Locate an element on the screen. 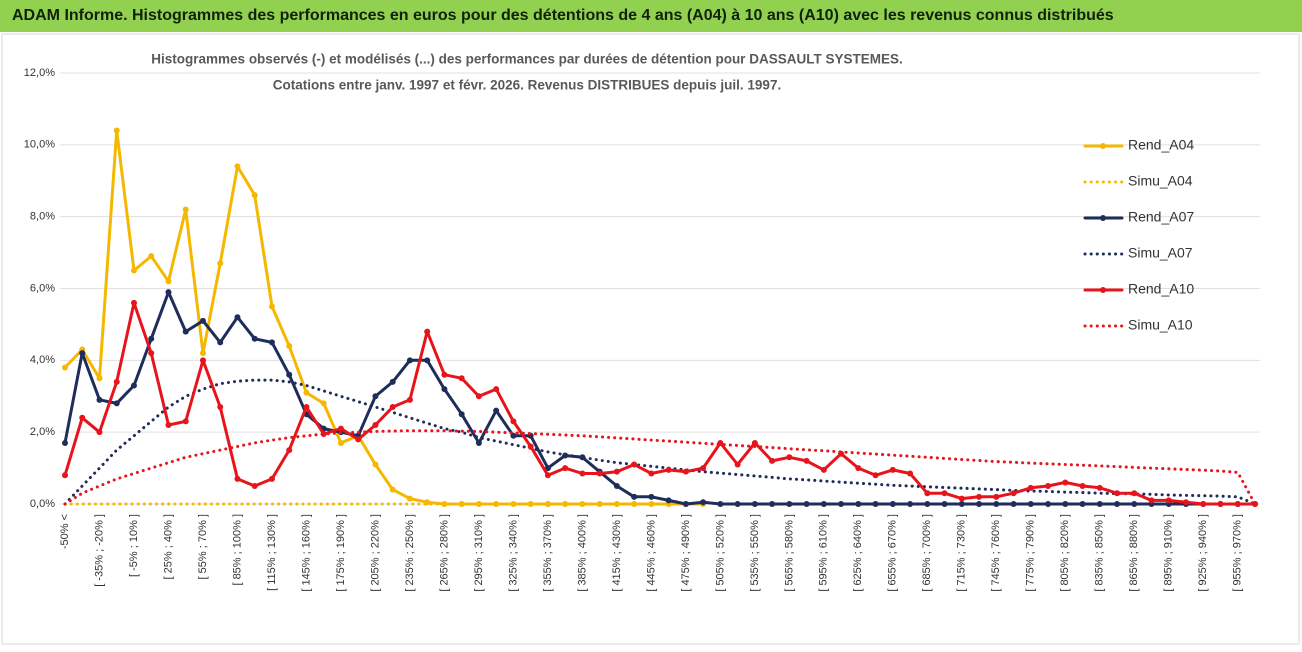 This screenshot has width=1302, height=652. x-tick-label: [ 745% ; 760% ] is located at coordinates (996, 553).